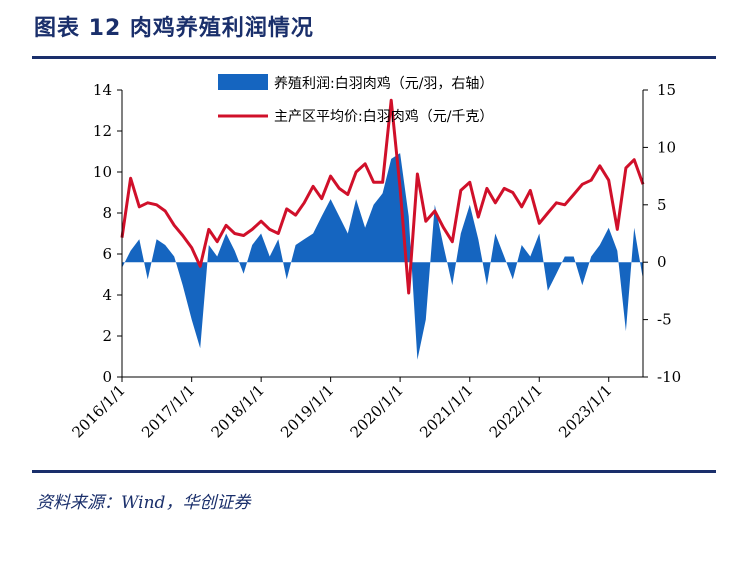 The width and height of the screenshot is (731, 574). Describe the element at coordinates (307, 411) in the screenshot. I see `x-tick-label: 2019/1/1` at that location.